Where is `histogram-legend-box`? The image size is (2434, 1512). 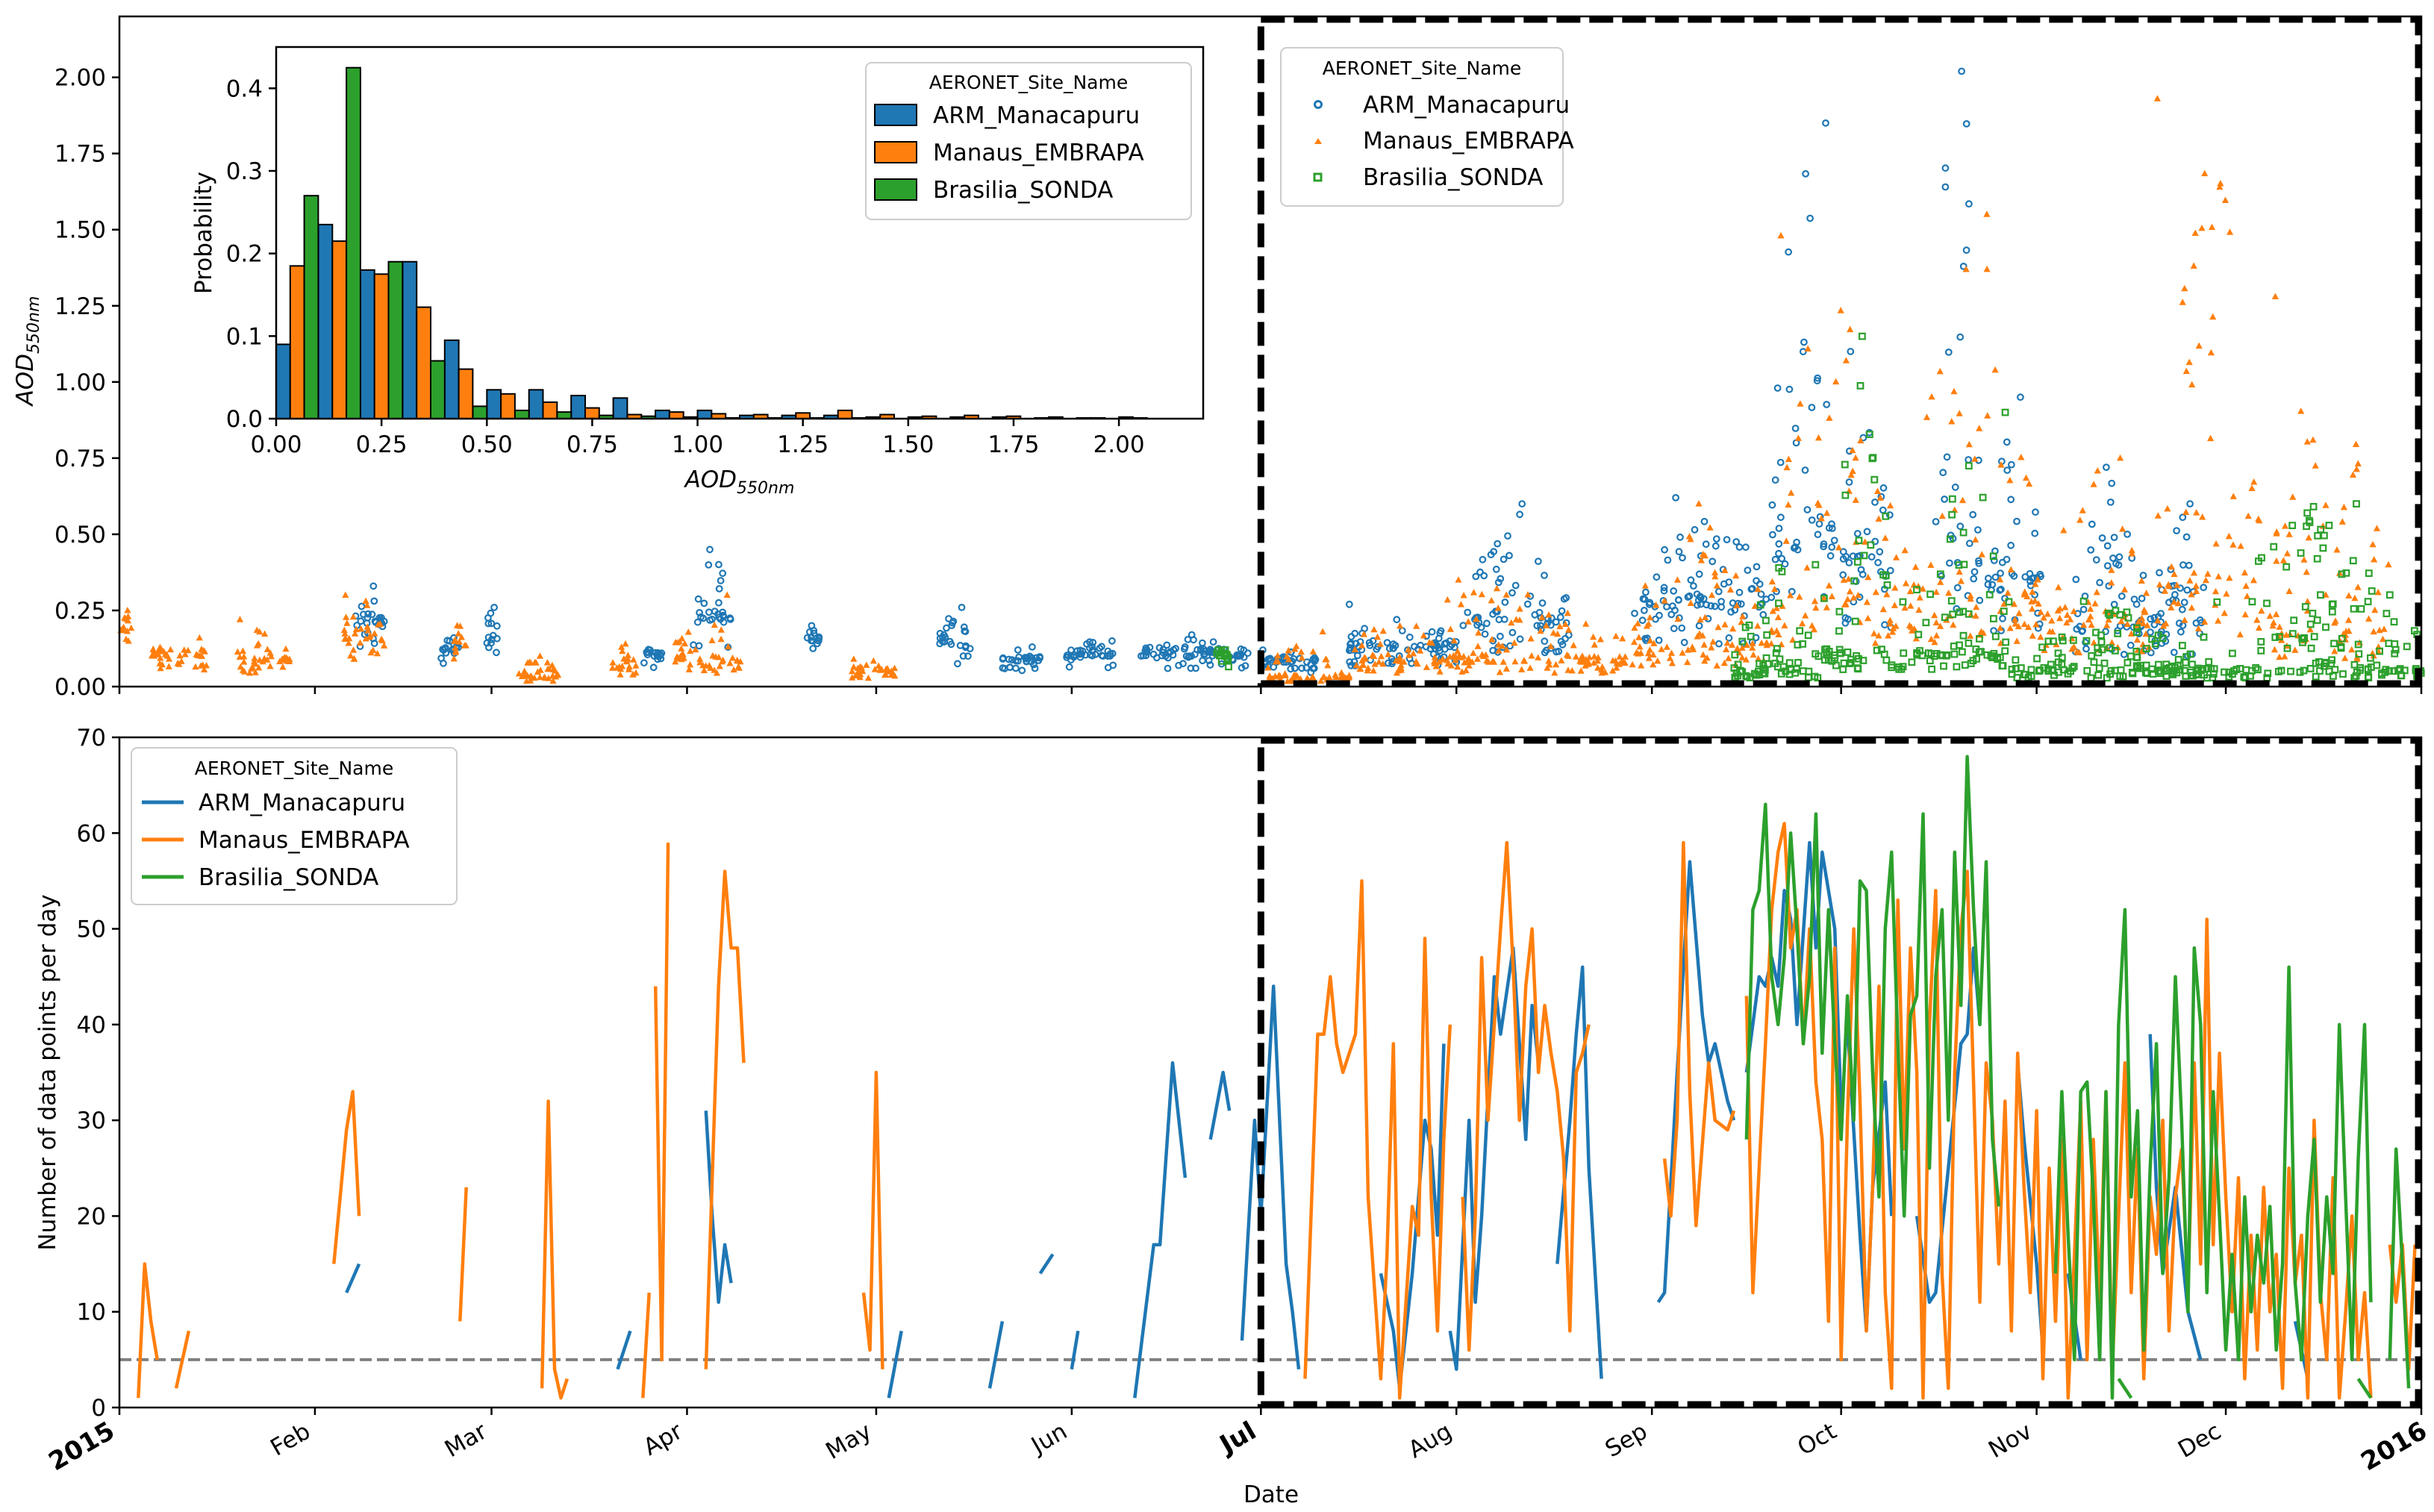 histogram-legend-box is located at coordinates (1028, 141).